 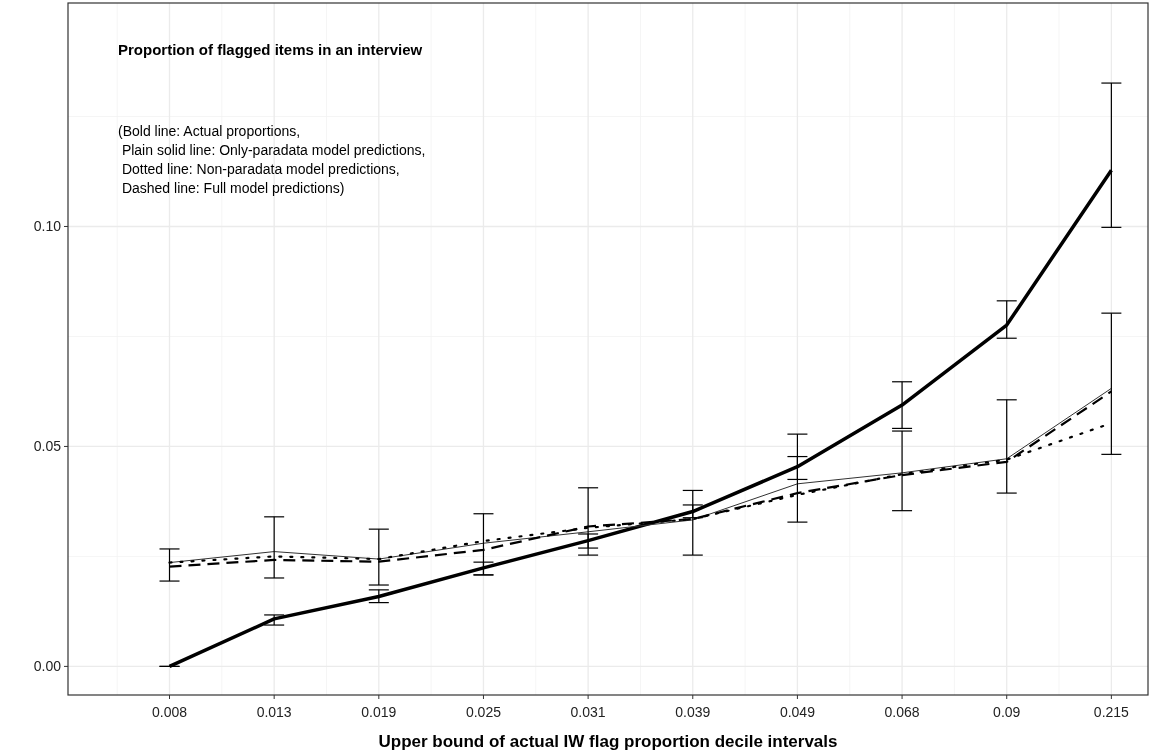 I want to click on y-tick-label: 0.00, so click(x=47, y=666).